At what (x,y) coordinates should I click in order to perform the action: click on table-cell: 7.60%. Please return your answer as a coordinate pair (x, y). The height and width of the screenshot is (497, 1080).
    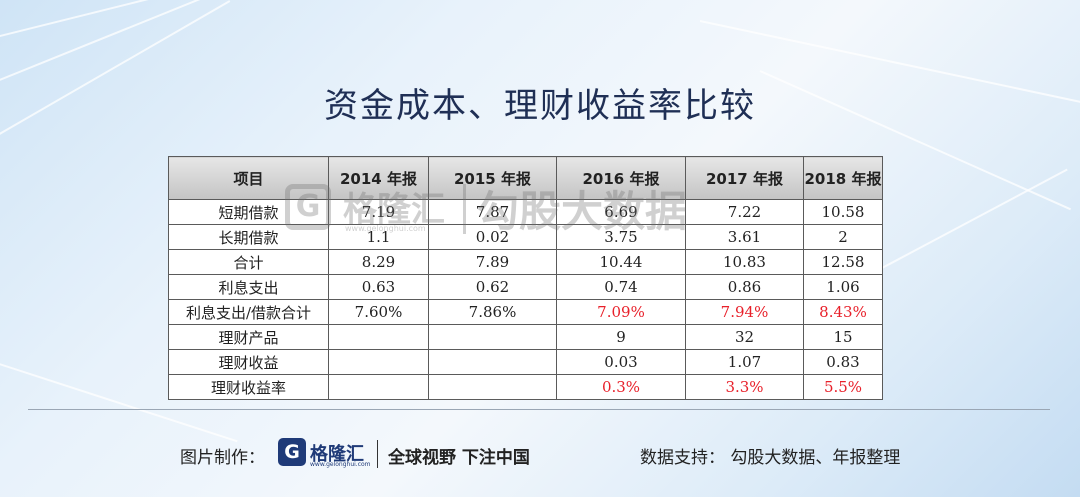
    Looking at the image, I should click on (378, 312).